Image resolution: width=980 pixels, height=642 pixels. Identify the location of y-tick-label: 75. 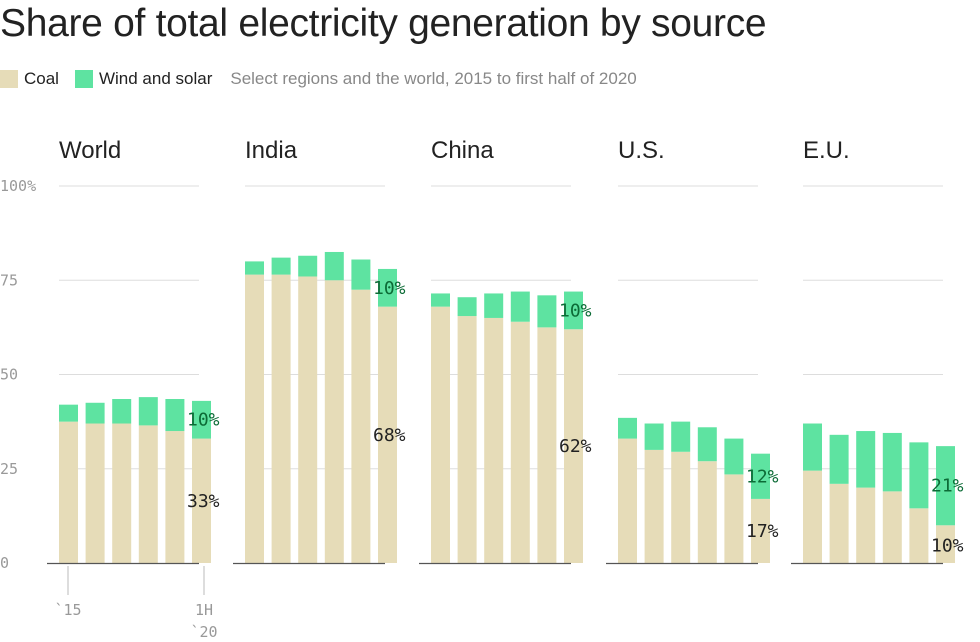
(9, 280).